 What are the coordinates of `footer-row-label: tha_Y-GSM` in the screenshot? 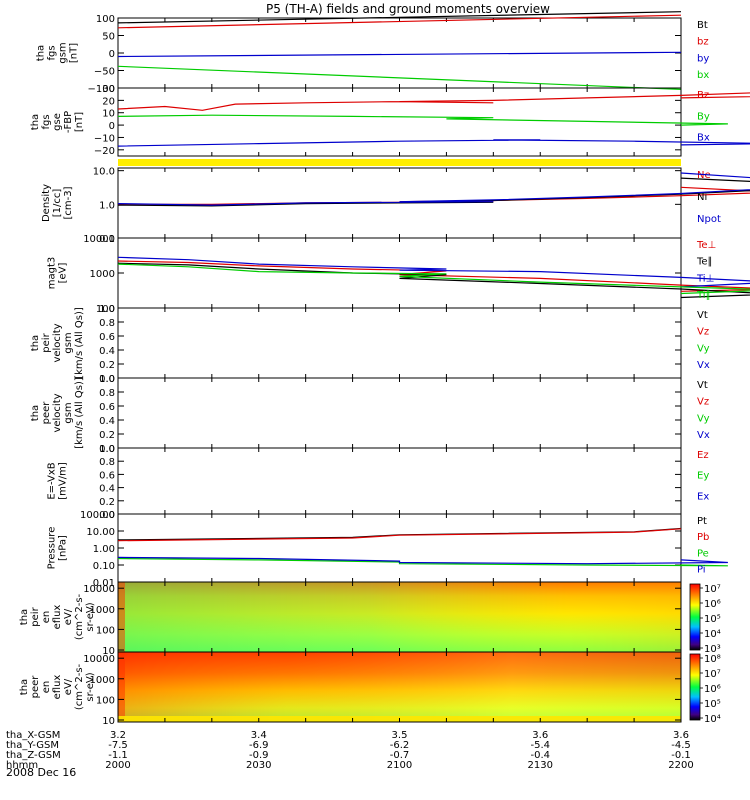 It's located at (32, 745).